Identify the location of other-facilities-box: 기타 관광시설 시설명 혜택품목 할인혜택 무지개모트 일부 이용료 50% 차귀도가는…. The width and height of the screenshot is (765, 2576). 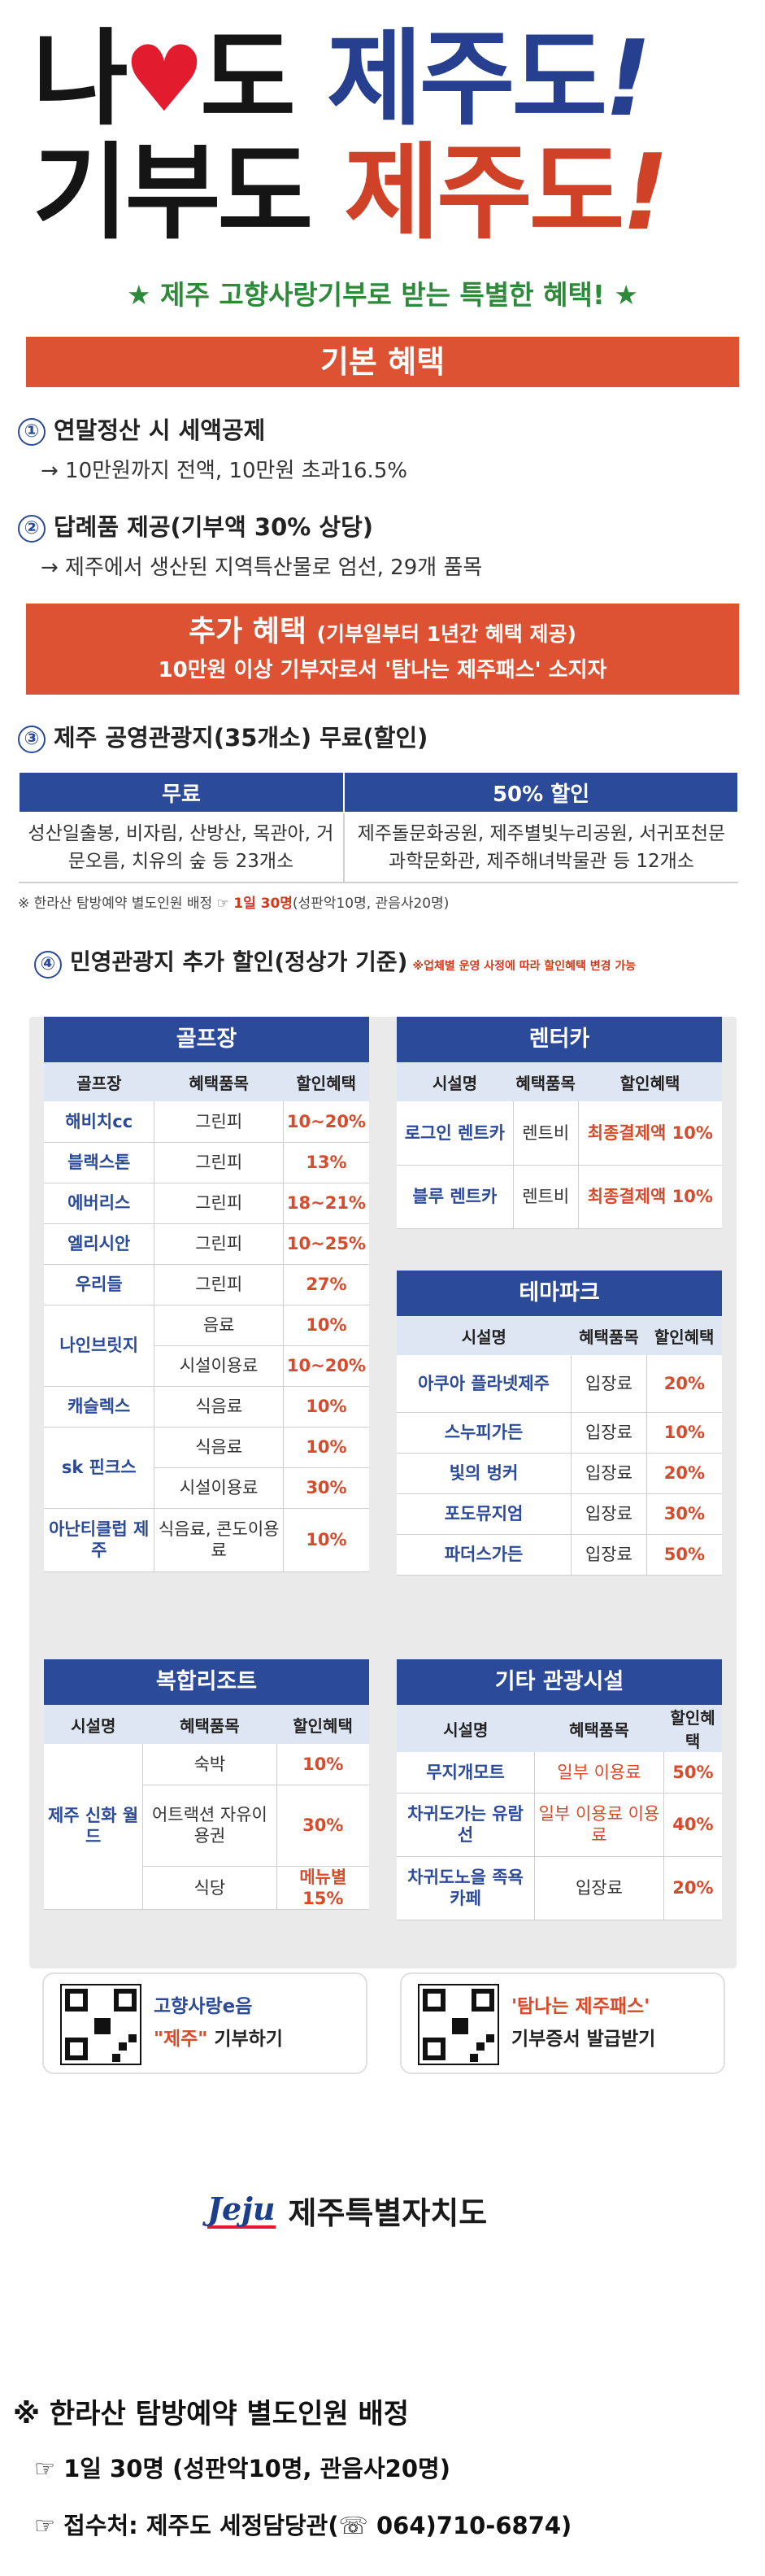
(559, 1789).